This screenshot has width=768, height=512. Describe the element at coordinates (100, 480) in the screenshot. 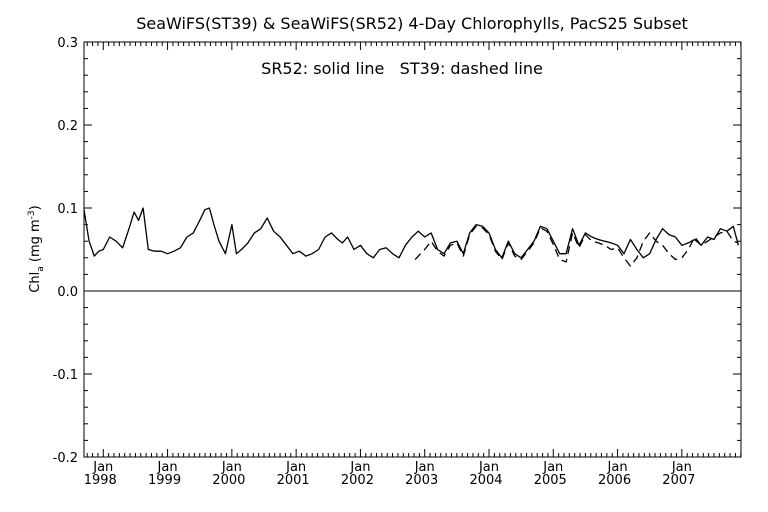

I see `x-tick-year: 1998` at that location.